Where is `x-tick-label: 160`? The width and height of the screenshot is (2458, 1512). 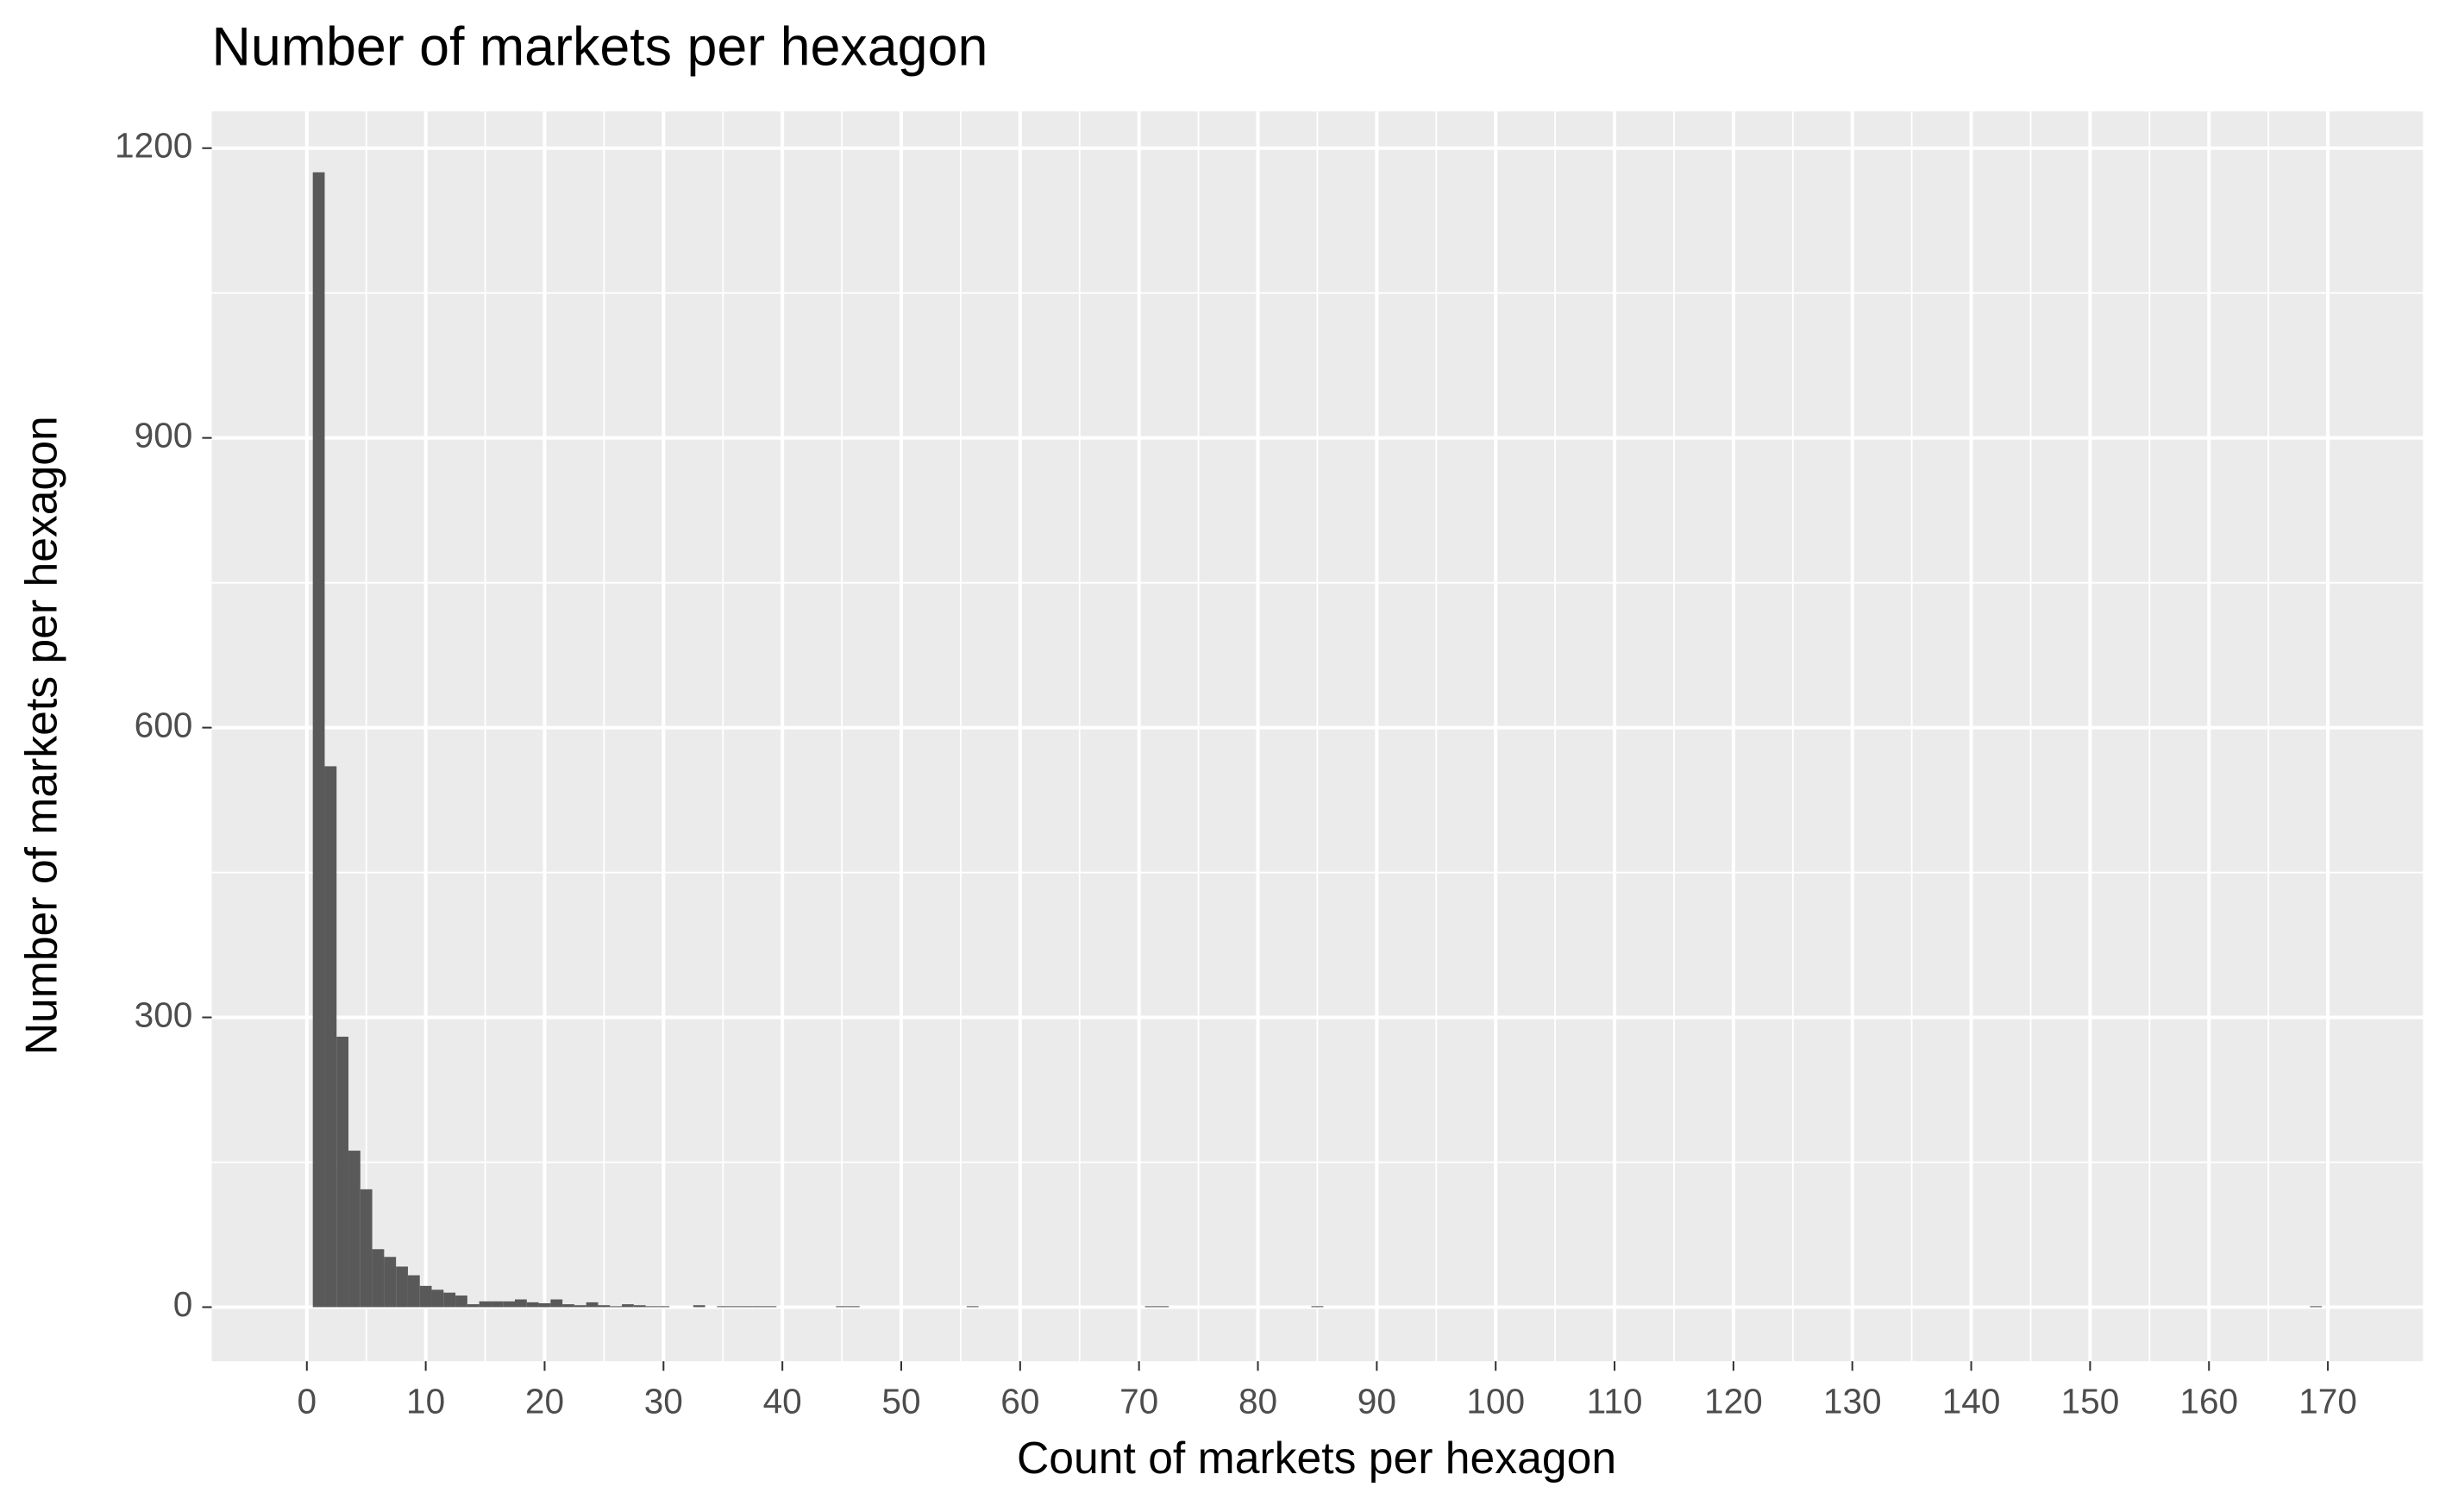
x-tick-label: 160 is located at coordinates (2208, 1401).